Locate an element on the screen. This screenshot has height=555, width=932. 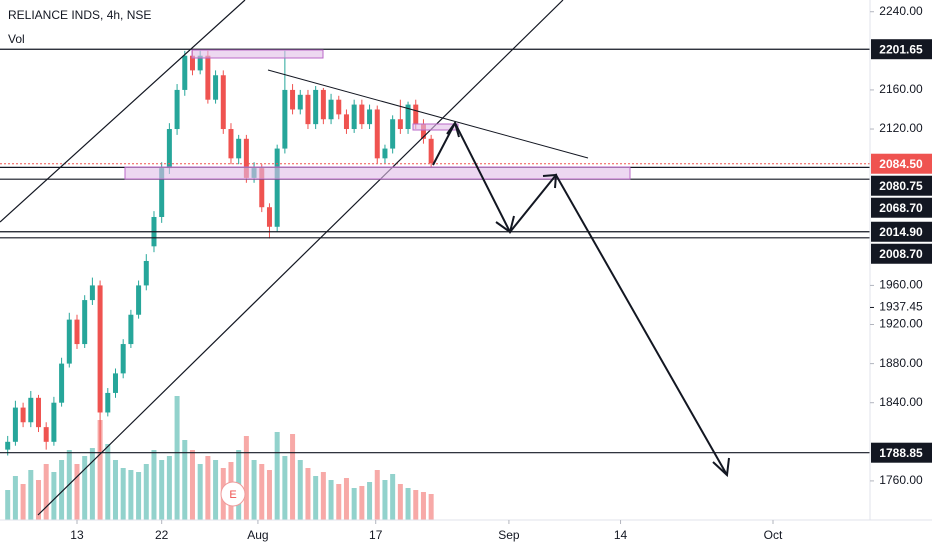
x-tick-label: Oct is located at coordinates (773, 535).